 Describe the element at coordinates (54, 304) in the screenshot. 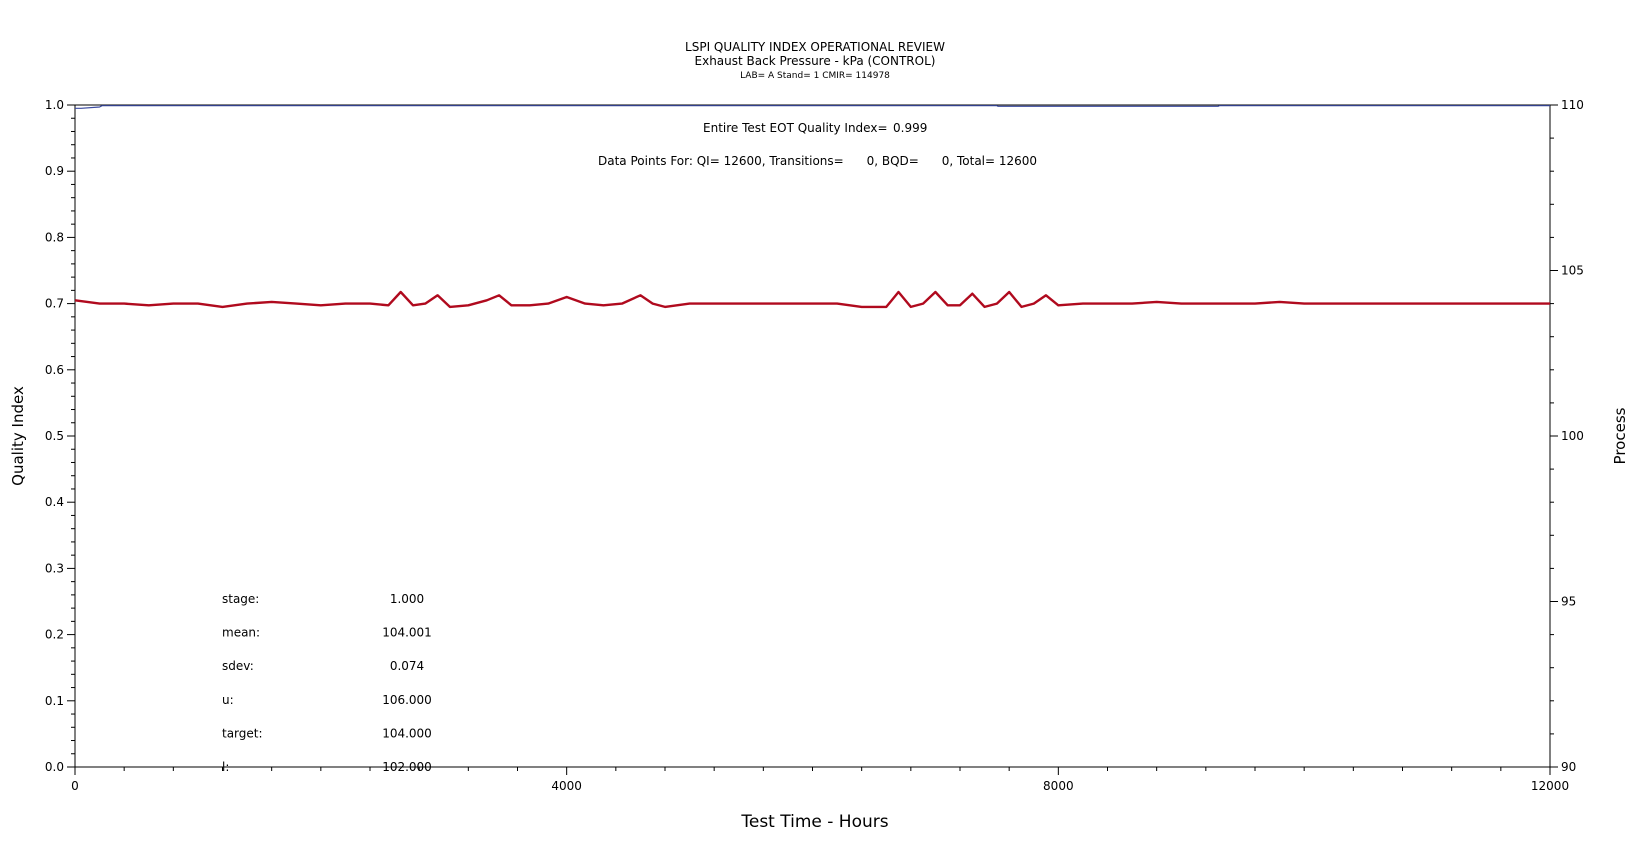

I see `y-tick-label: 0.7` at that location.